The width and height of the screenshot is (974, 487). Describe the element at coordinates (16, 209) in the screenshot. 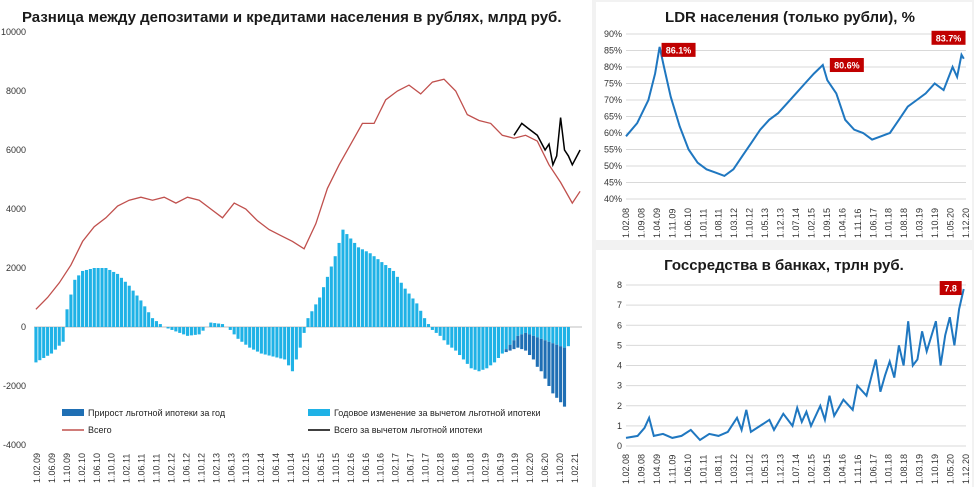

I see `left-ytick: 4000` at that location.